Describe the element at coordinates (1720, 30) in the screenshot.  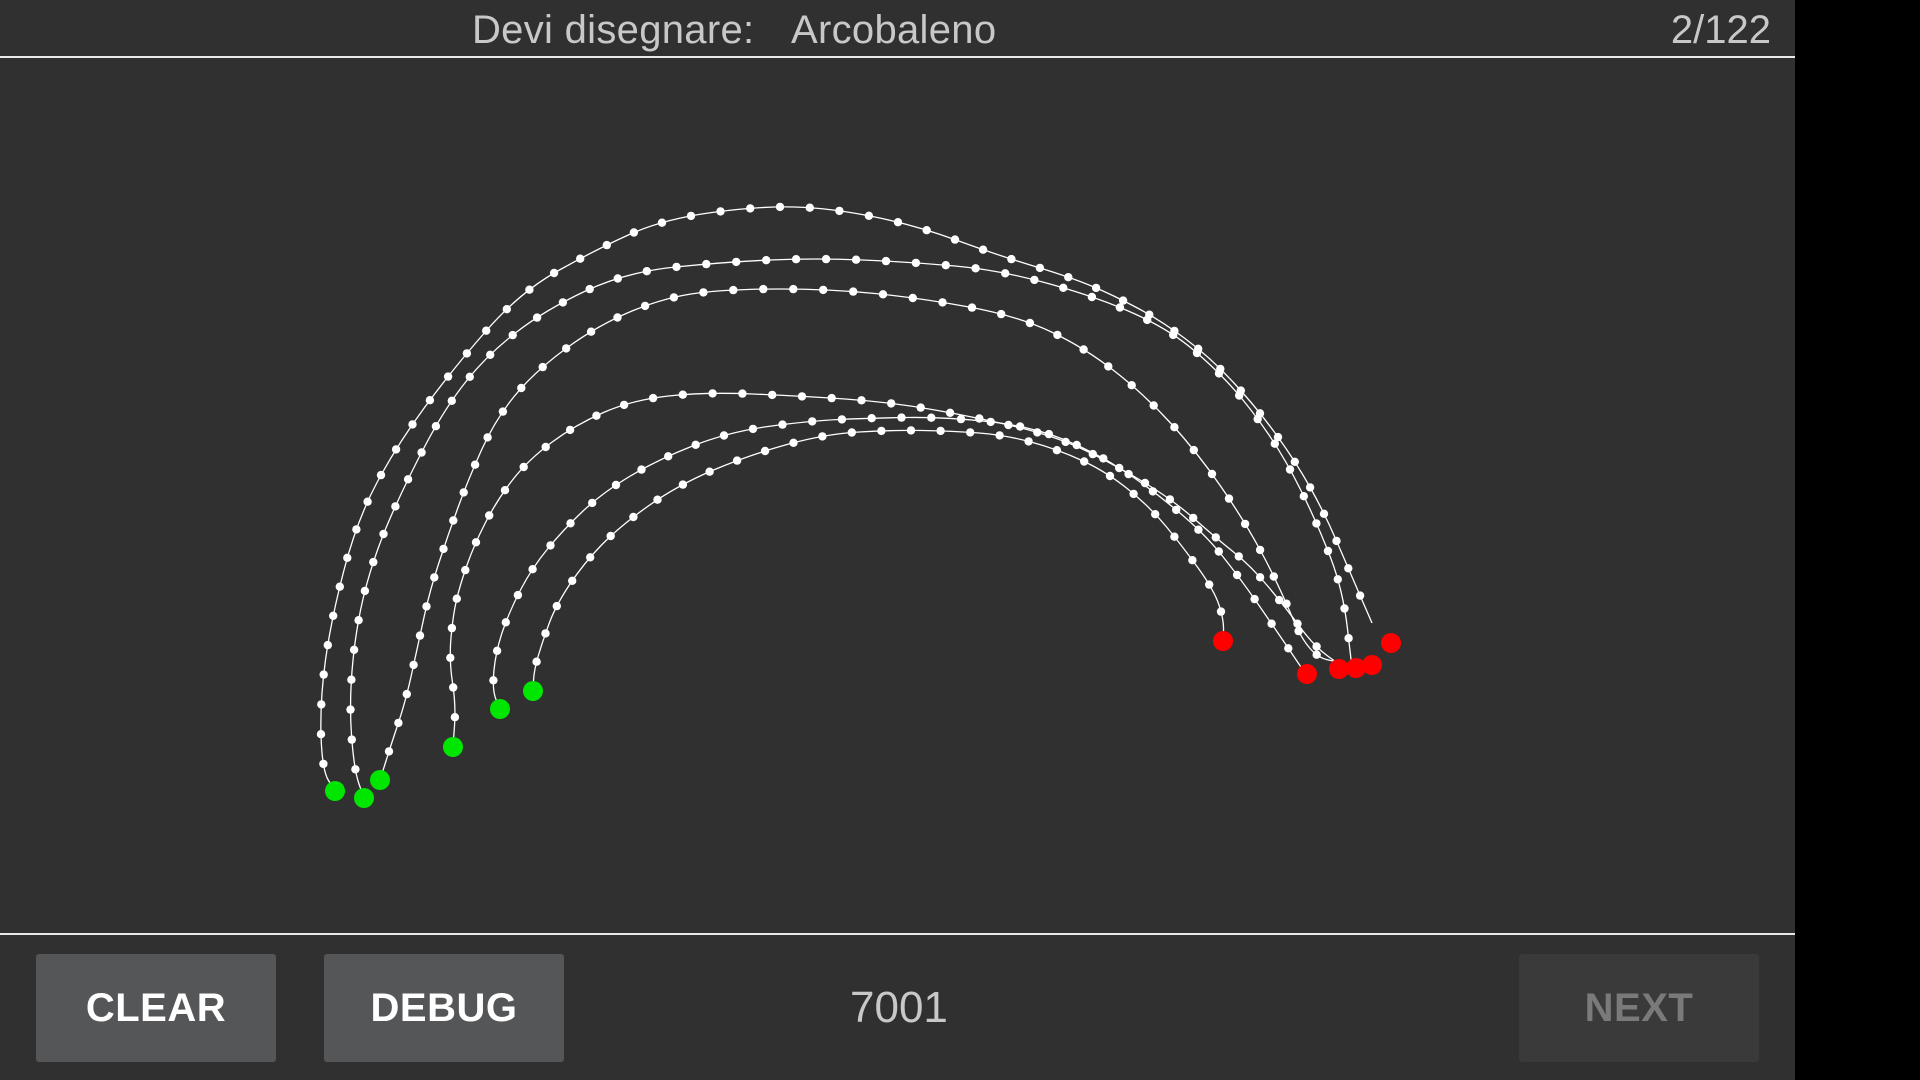
I see `progress-counter: 2/122` at that location.